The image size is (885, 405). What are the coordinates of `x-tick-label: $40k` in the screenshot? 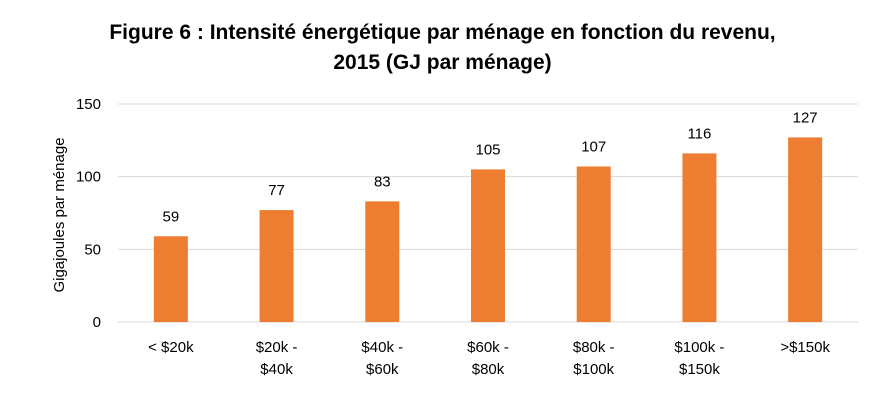 It's located at (276, 369).